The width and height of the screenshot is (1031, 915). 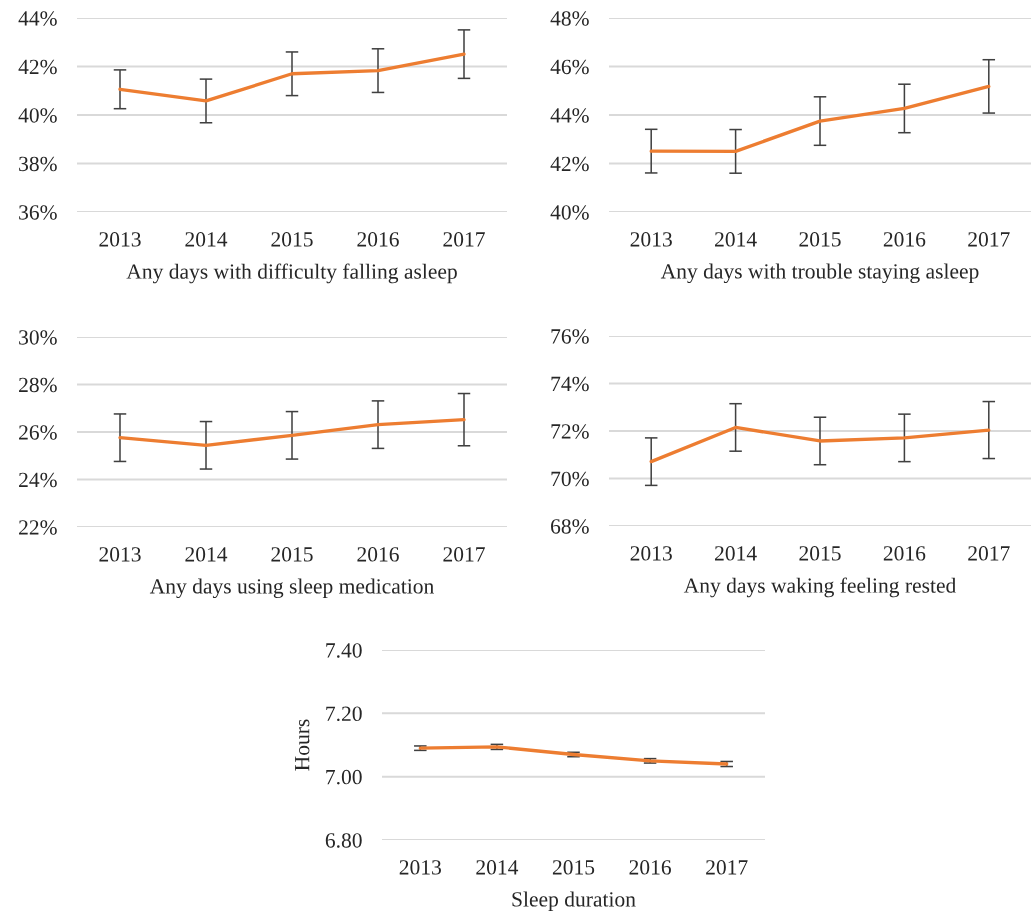 What do you see at coordinates (343, 840) in the screenshot?
I see `y-tick-label: 6.80` at bounding box center [343, 840].